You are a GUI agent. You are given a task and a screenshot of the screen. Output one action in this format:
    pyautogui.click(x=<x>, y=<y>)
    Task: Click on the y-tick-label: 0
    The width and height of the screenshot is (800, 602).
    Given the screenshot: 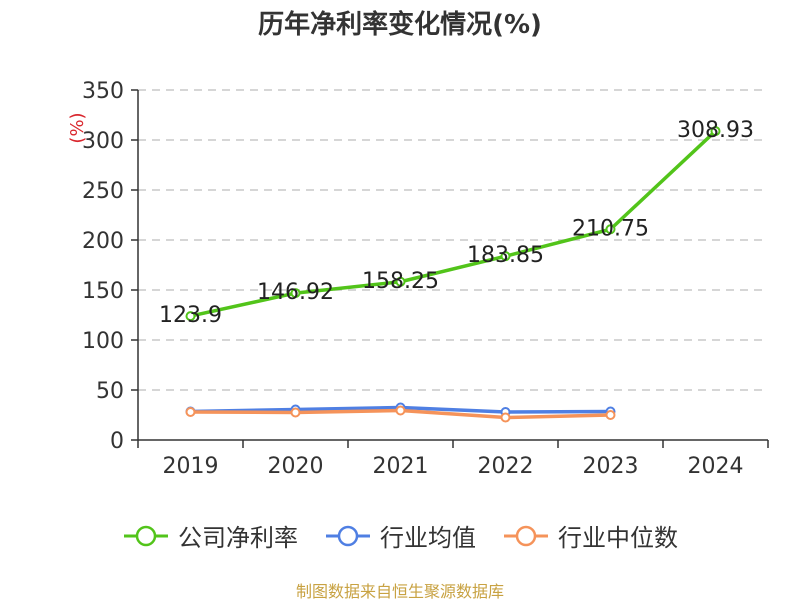 What is the action you would take?
    pyautogui.click(x=117, y=441)
    